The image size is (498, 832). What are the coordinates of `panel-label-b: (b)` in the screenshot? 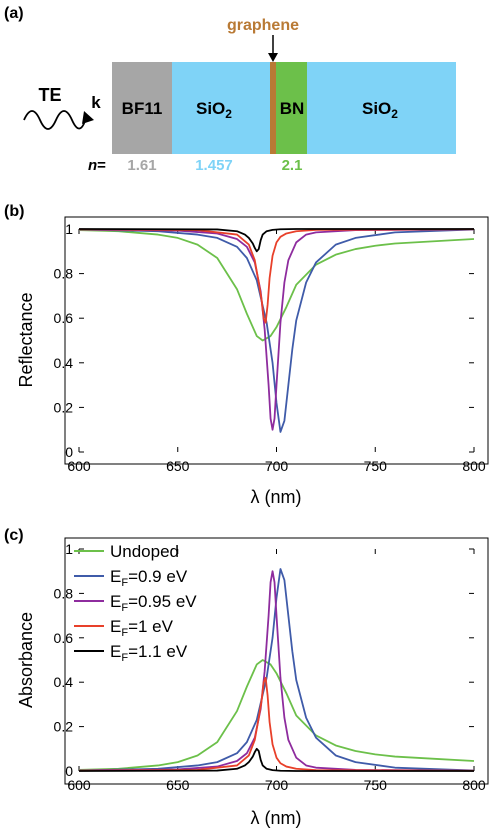 It's located at (14, 211).